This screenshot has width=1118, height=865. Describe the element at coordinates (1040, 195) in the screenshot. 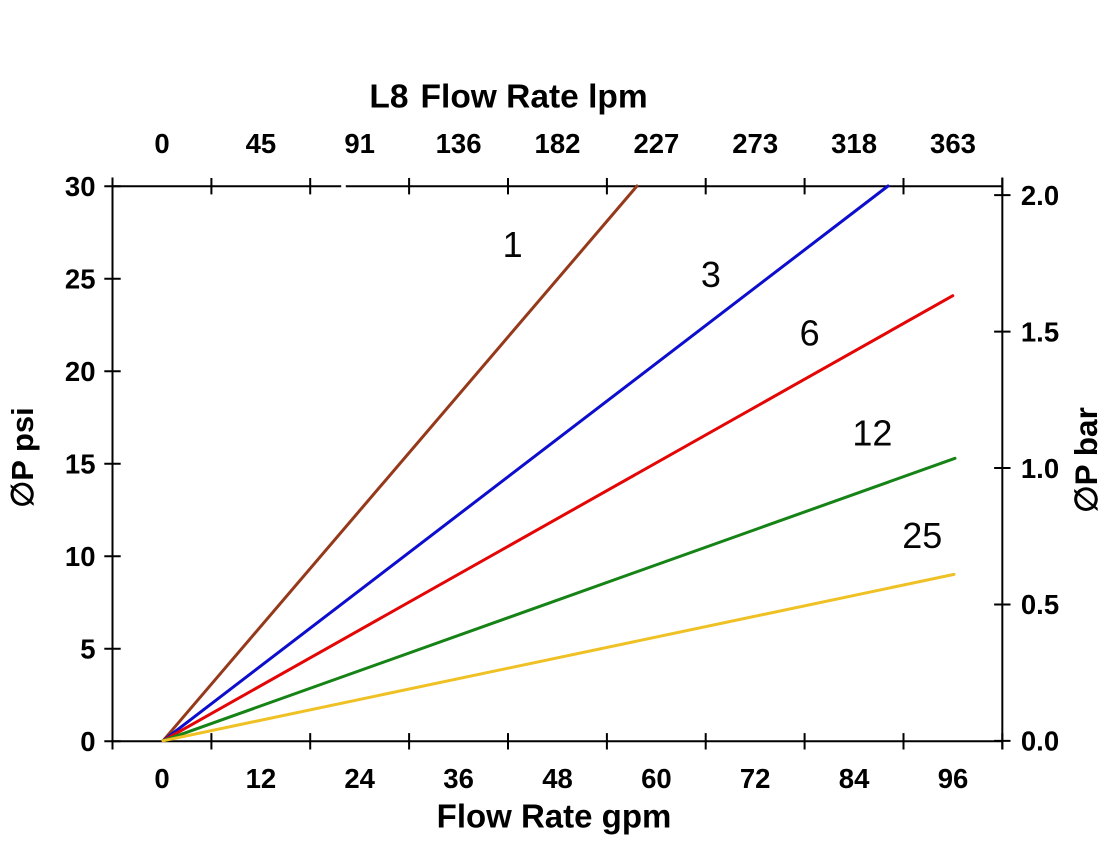

I see `svg-text: 2.0` at that location.